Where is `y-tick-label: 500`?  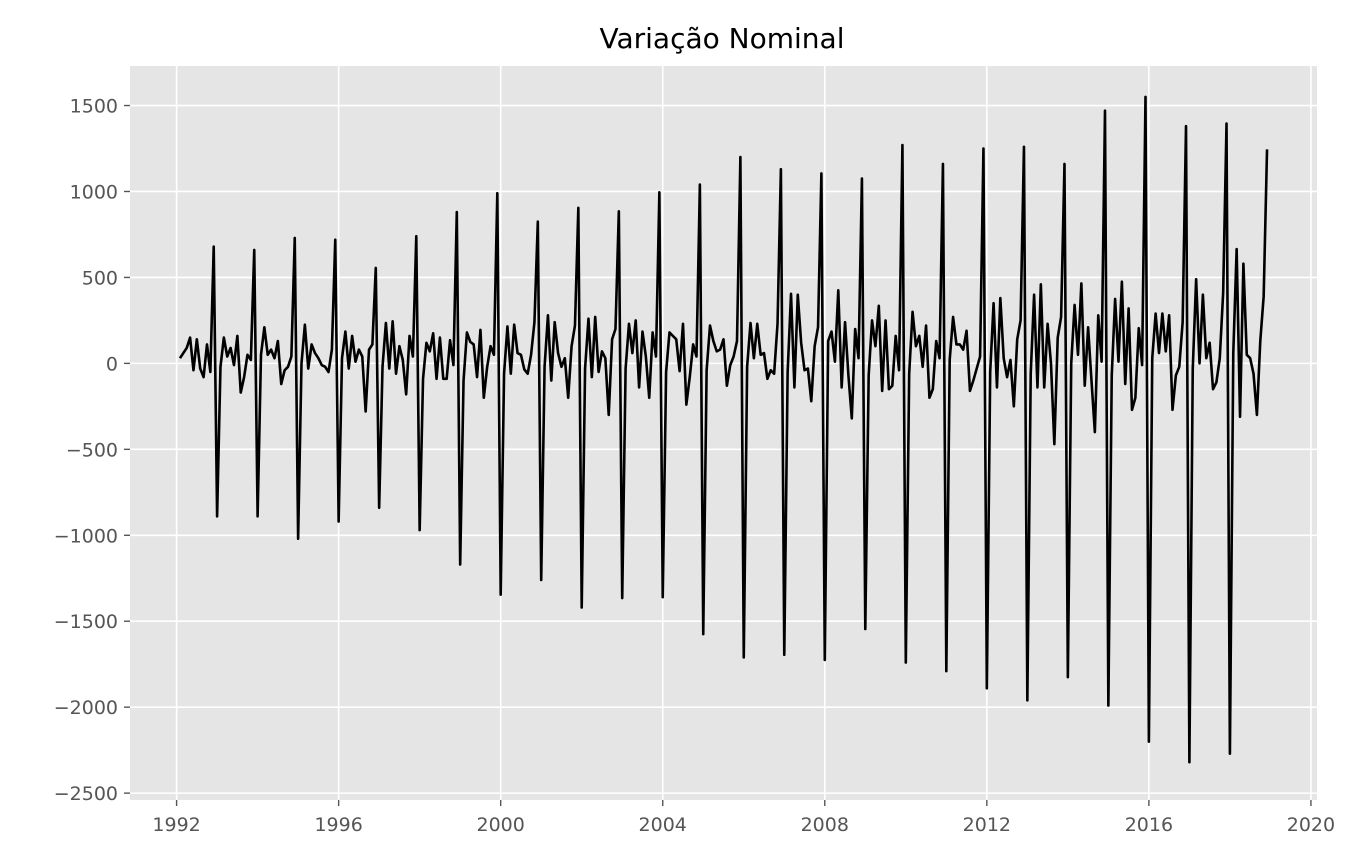 y-tick-label: 500 is located at coordinates (100, 278).